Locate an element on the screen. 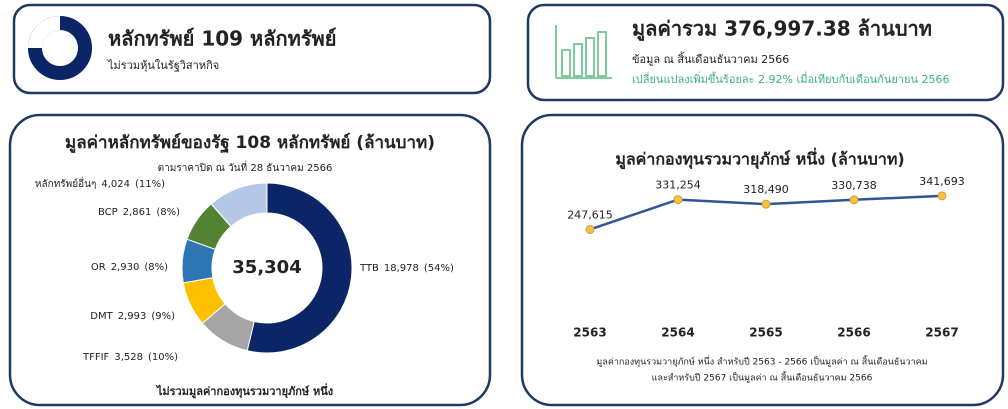 This screenshot has width=1008, height=409. slice-label-part: TTB is located at coordinates (369, 268).